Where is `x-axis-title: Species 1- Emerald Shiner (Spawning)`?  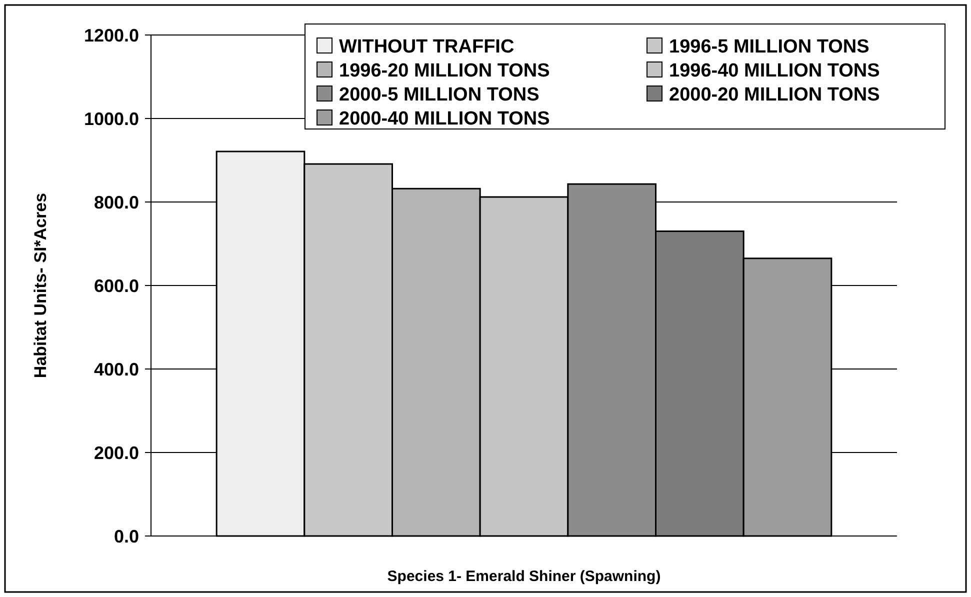 x-axis-title: Species 1- Emerald Shiner (Spawning) is located at coordinates (524, 576).